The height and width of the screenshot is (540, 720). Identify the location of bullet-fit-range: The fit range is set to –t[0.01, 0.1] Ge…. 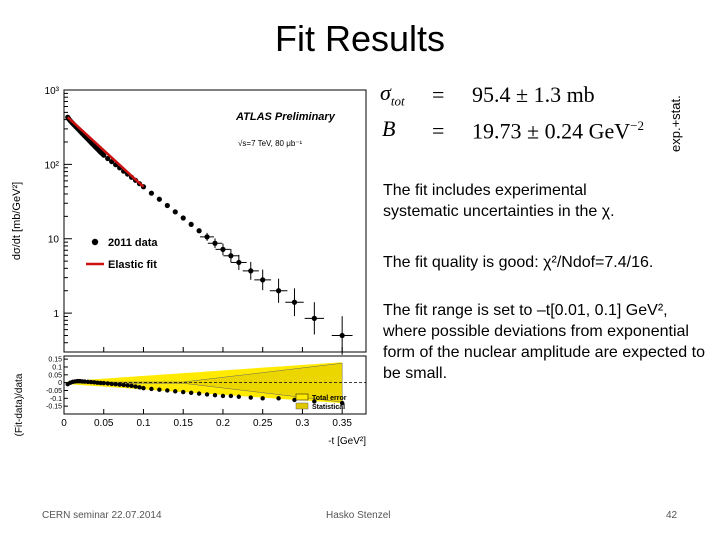
(544, 342).